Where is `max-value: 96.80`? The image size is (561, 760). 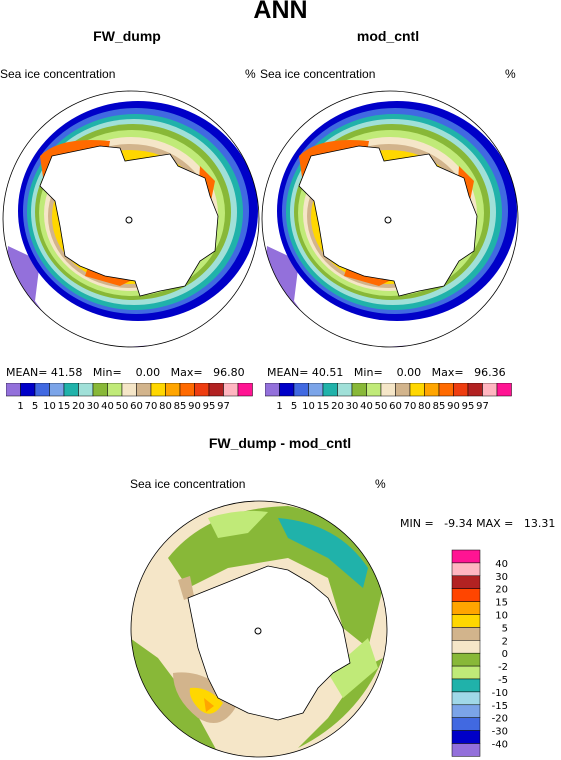 max-value: 96.80 is located at coordinates (229, 372).